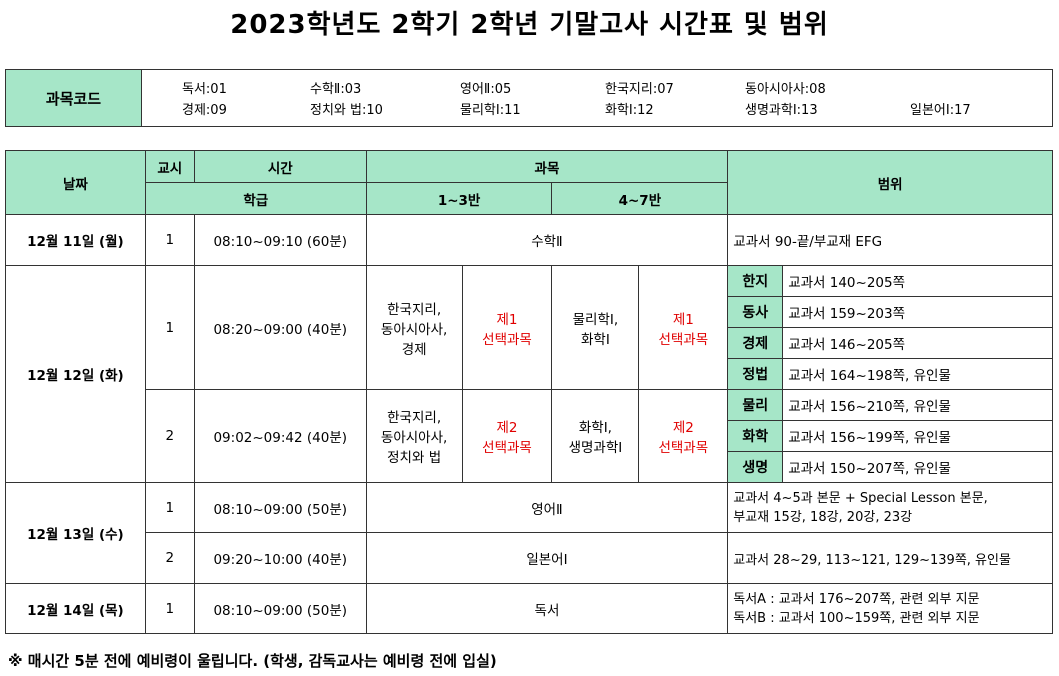 This screenshot has width=1059, height=676. I want to click on exam-time: 09:02~09:42 (40분), so click(280, 436).